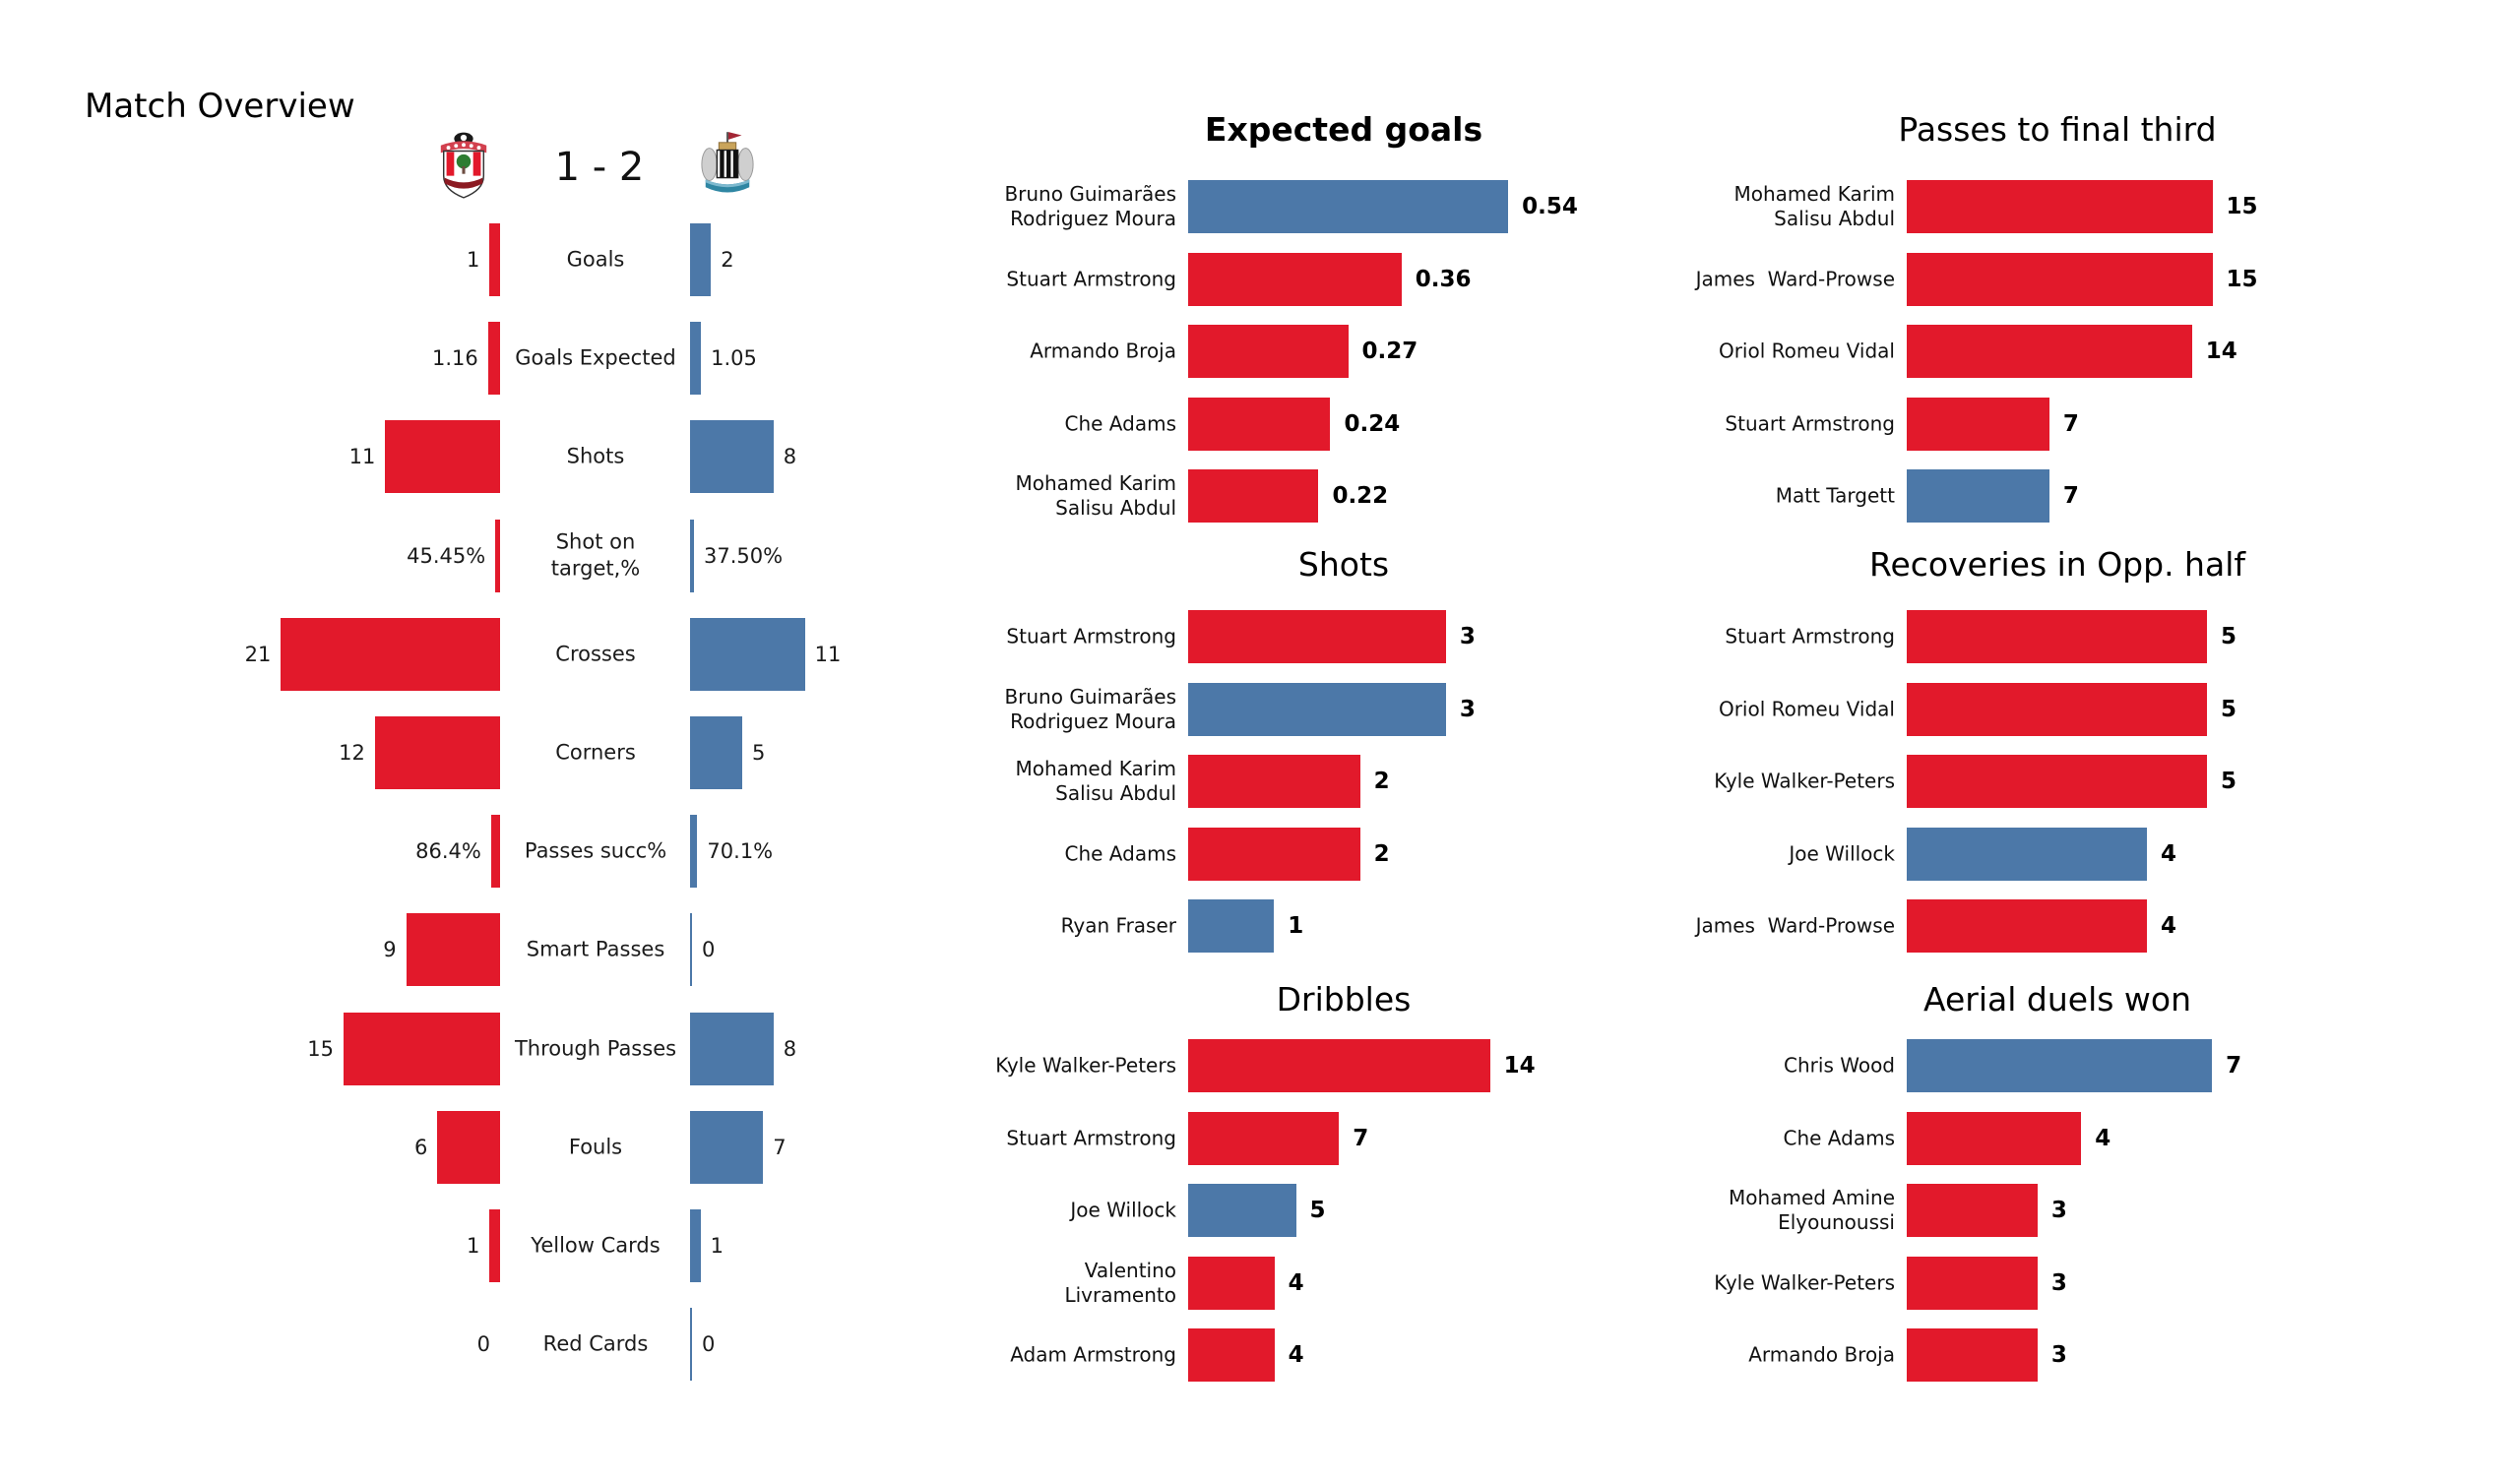 Image resolution: width=2520 pixels, height=1480 pixels. I want to click on home-value: 86.4%, so click(448, 852).